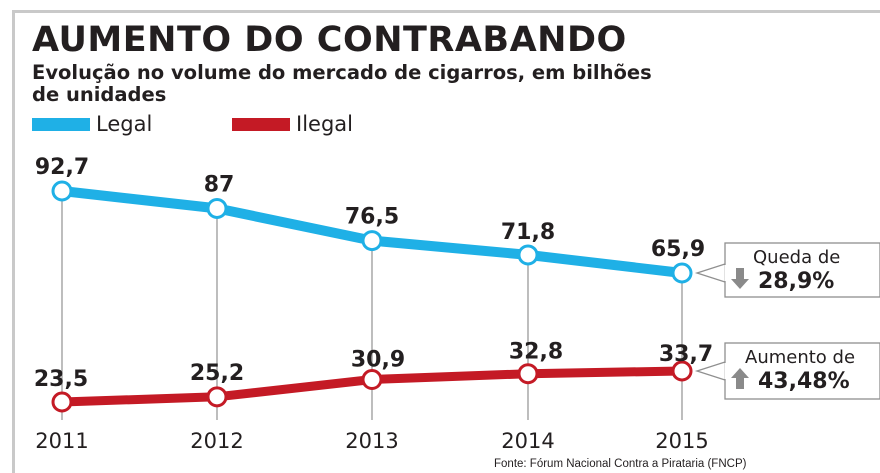 This screenshot has width=880, height=473. What do you see at coordinates (217, 373) in the screenshot?
I see `data-label-ilegal-2012: 25,2` at bounding box center [217, 373].